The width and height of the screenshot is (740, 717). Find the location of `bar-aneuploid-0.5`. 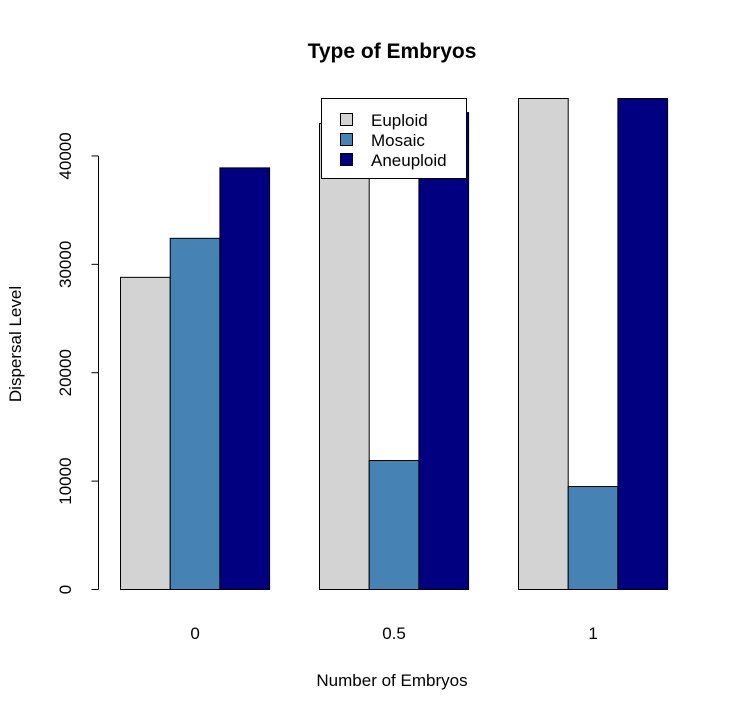

bar-aneuploid-0.5 is located at coordinates (444, 351).